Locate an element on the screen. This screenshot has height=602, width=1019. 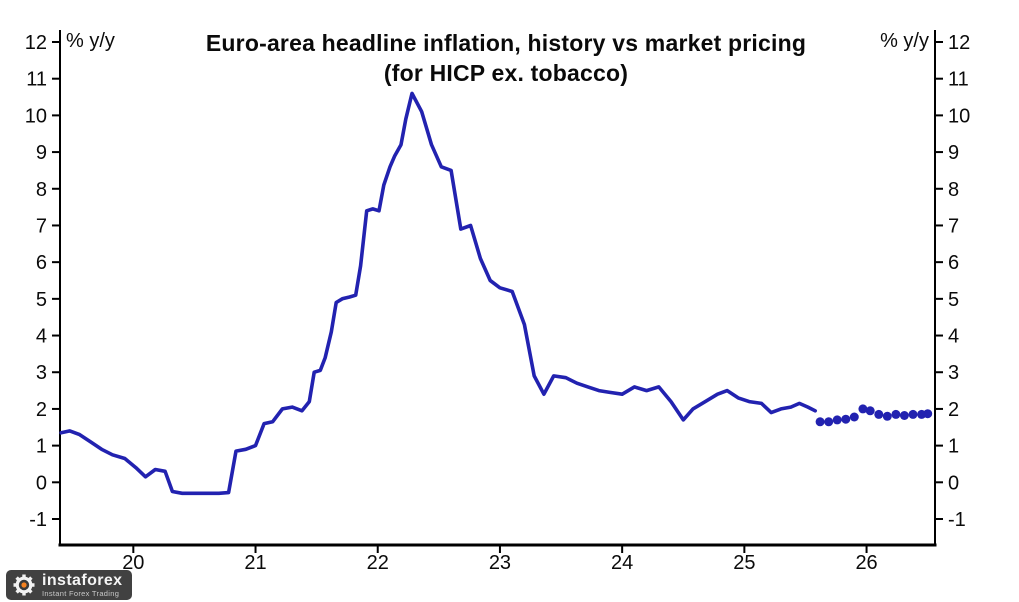
y-tick-label-right: 9 is located at coordinates (953, 153).